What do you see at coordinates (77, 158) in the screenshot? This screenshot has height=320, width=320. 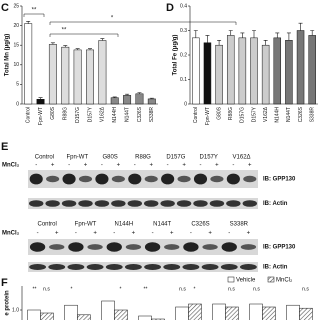 I see `lane-label: Fpn-WT` at bounding box center [77, 158].